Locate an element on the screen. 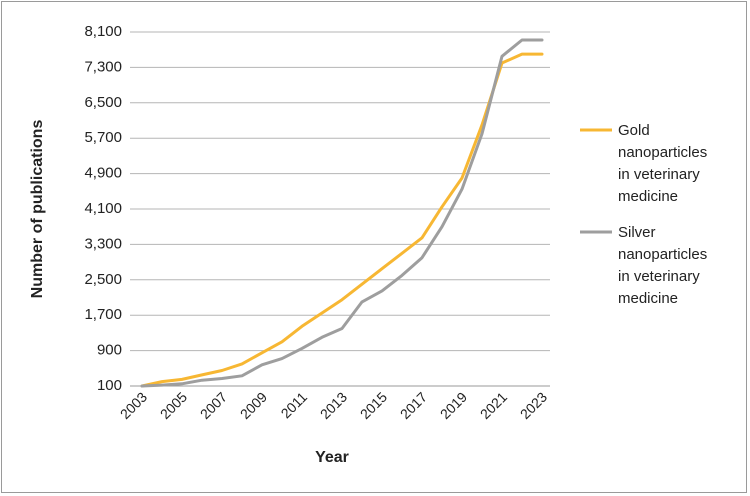 This screenshot has width=750, height=496. x-tick-label: 2011 is located at coordinates (294, 405).